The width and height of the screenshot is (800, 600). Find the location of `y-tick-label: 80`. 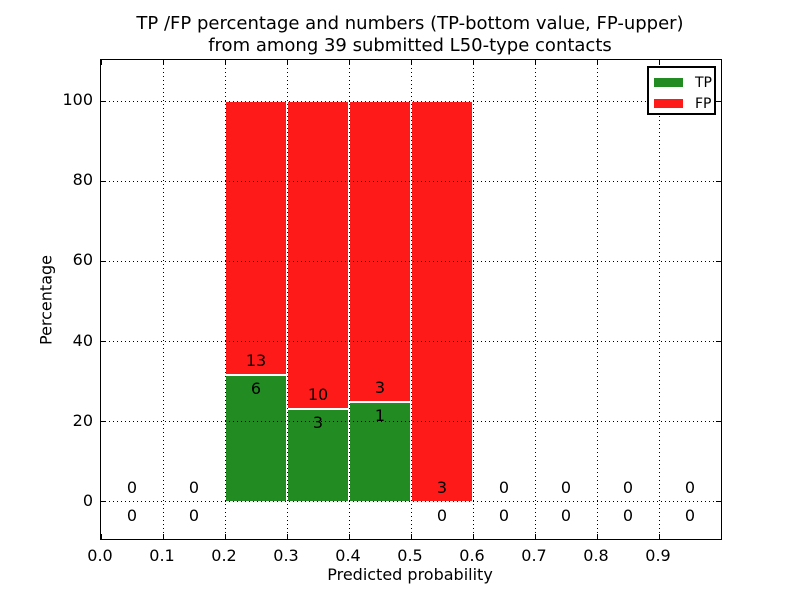

y-tick-label: 80 is located at coordinates (82, 180).